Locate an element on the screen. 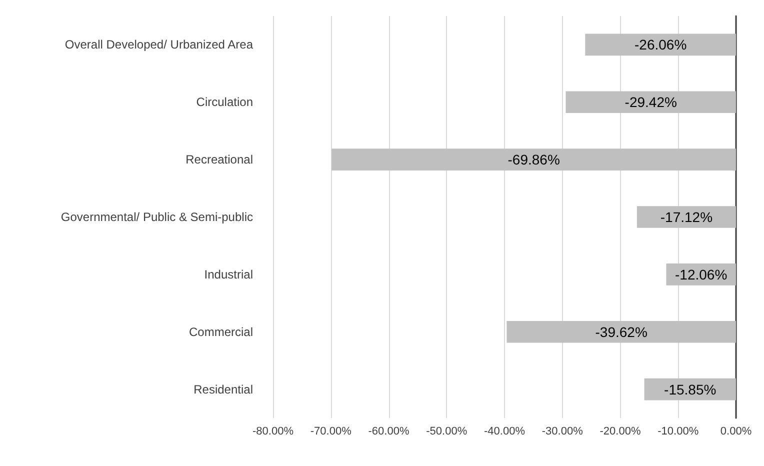 The width and height of the screenshot is (764, 466). y-tick-label: Commercial is located at coordinates (220, 331).